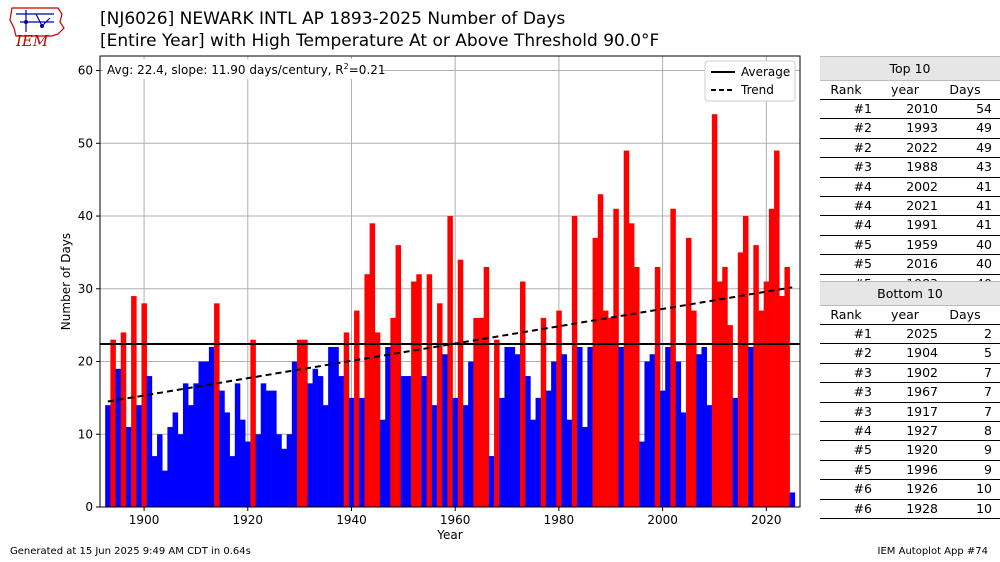 The width and height of the screenshot is (1000, 562). Describe the element at coordinates (85, 143) in the screenshot. I see `y-tick-label: 50` at that location.